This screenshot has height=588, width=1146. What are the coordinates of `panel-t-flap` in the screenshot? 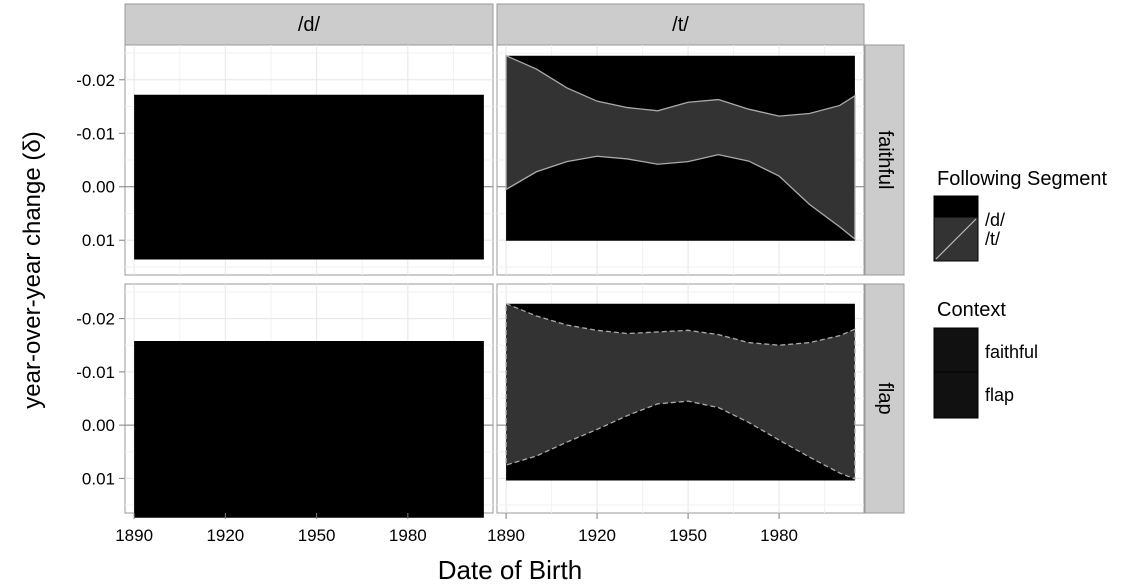 It's located at (680, 398).